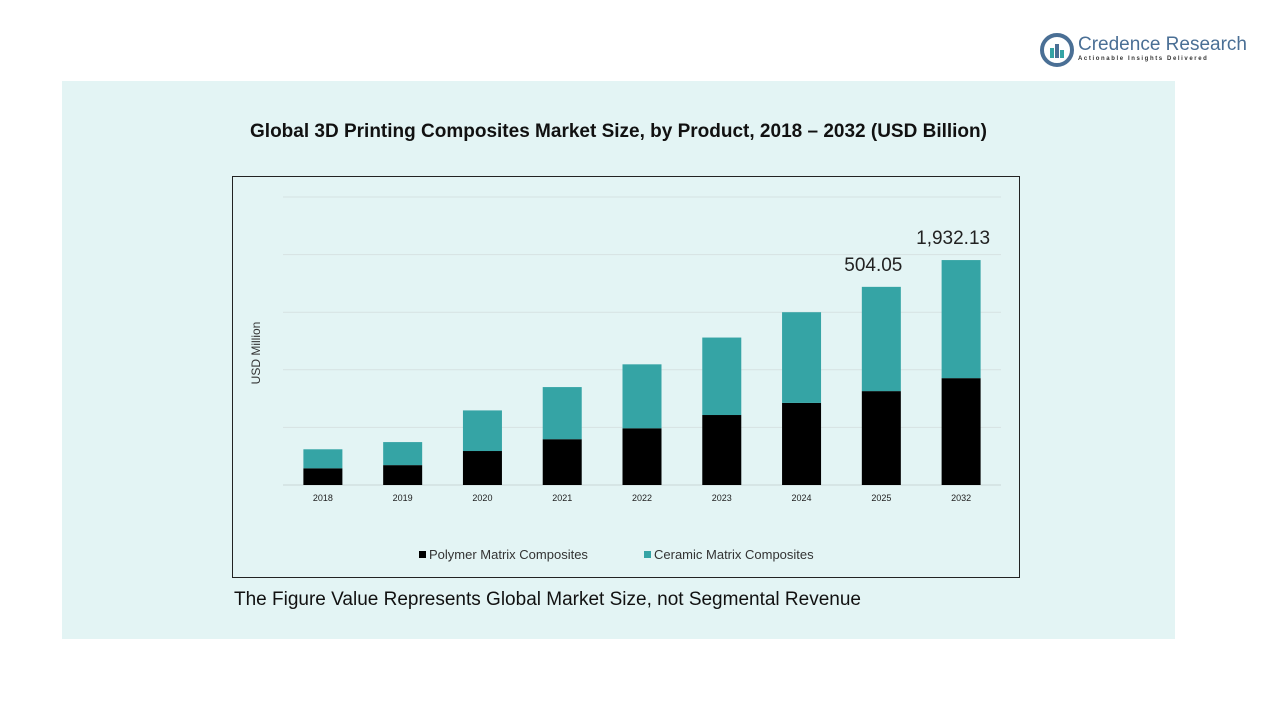 This screenshot has height=720, width=1280. What do you see at coordinates (562, 413) in the screenshot?
I see `bar-ceramic-2021` at bounding box center [562, 413].